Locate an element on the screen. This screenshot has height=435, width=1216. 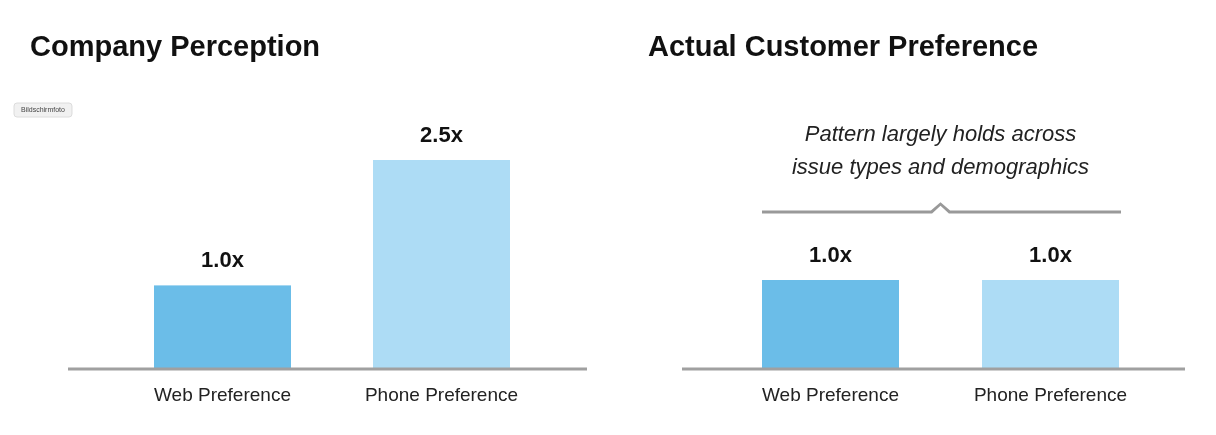
text: Pattern largely holds across issue types and demographics is located at coordinates (940, 150).